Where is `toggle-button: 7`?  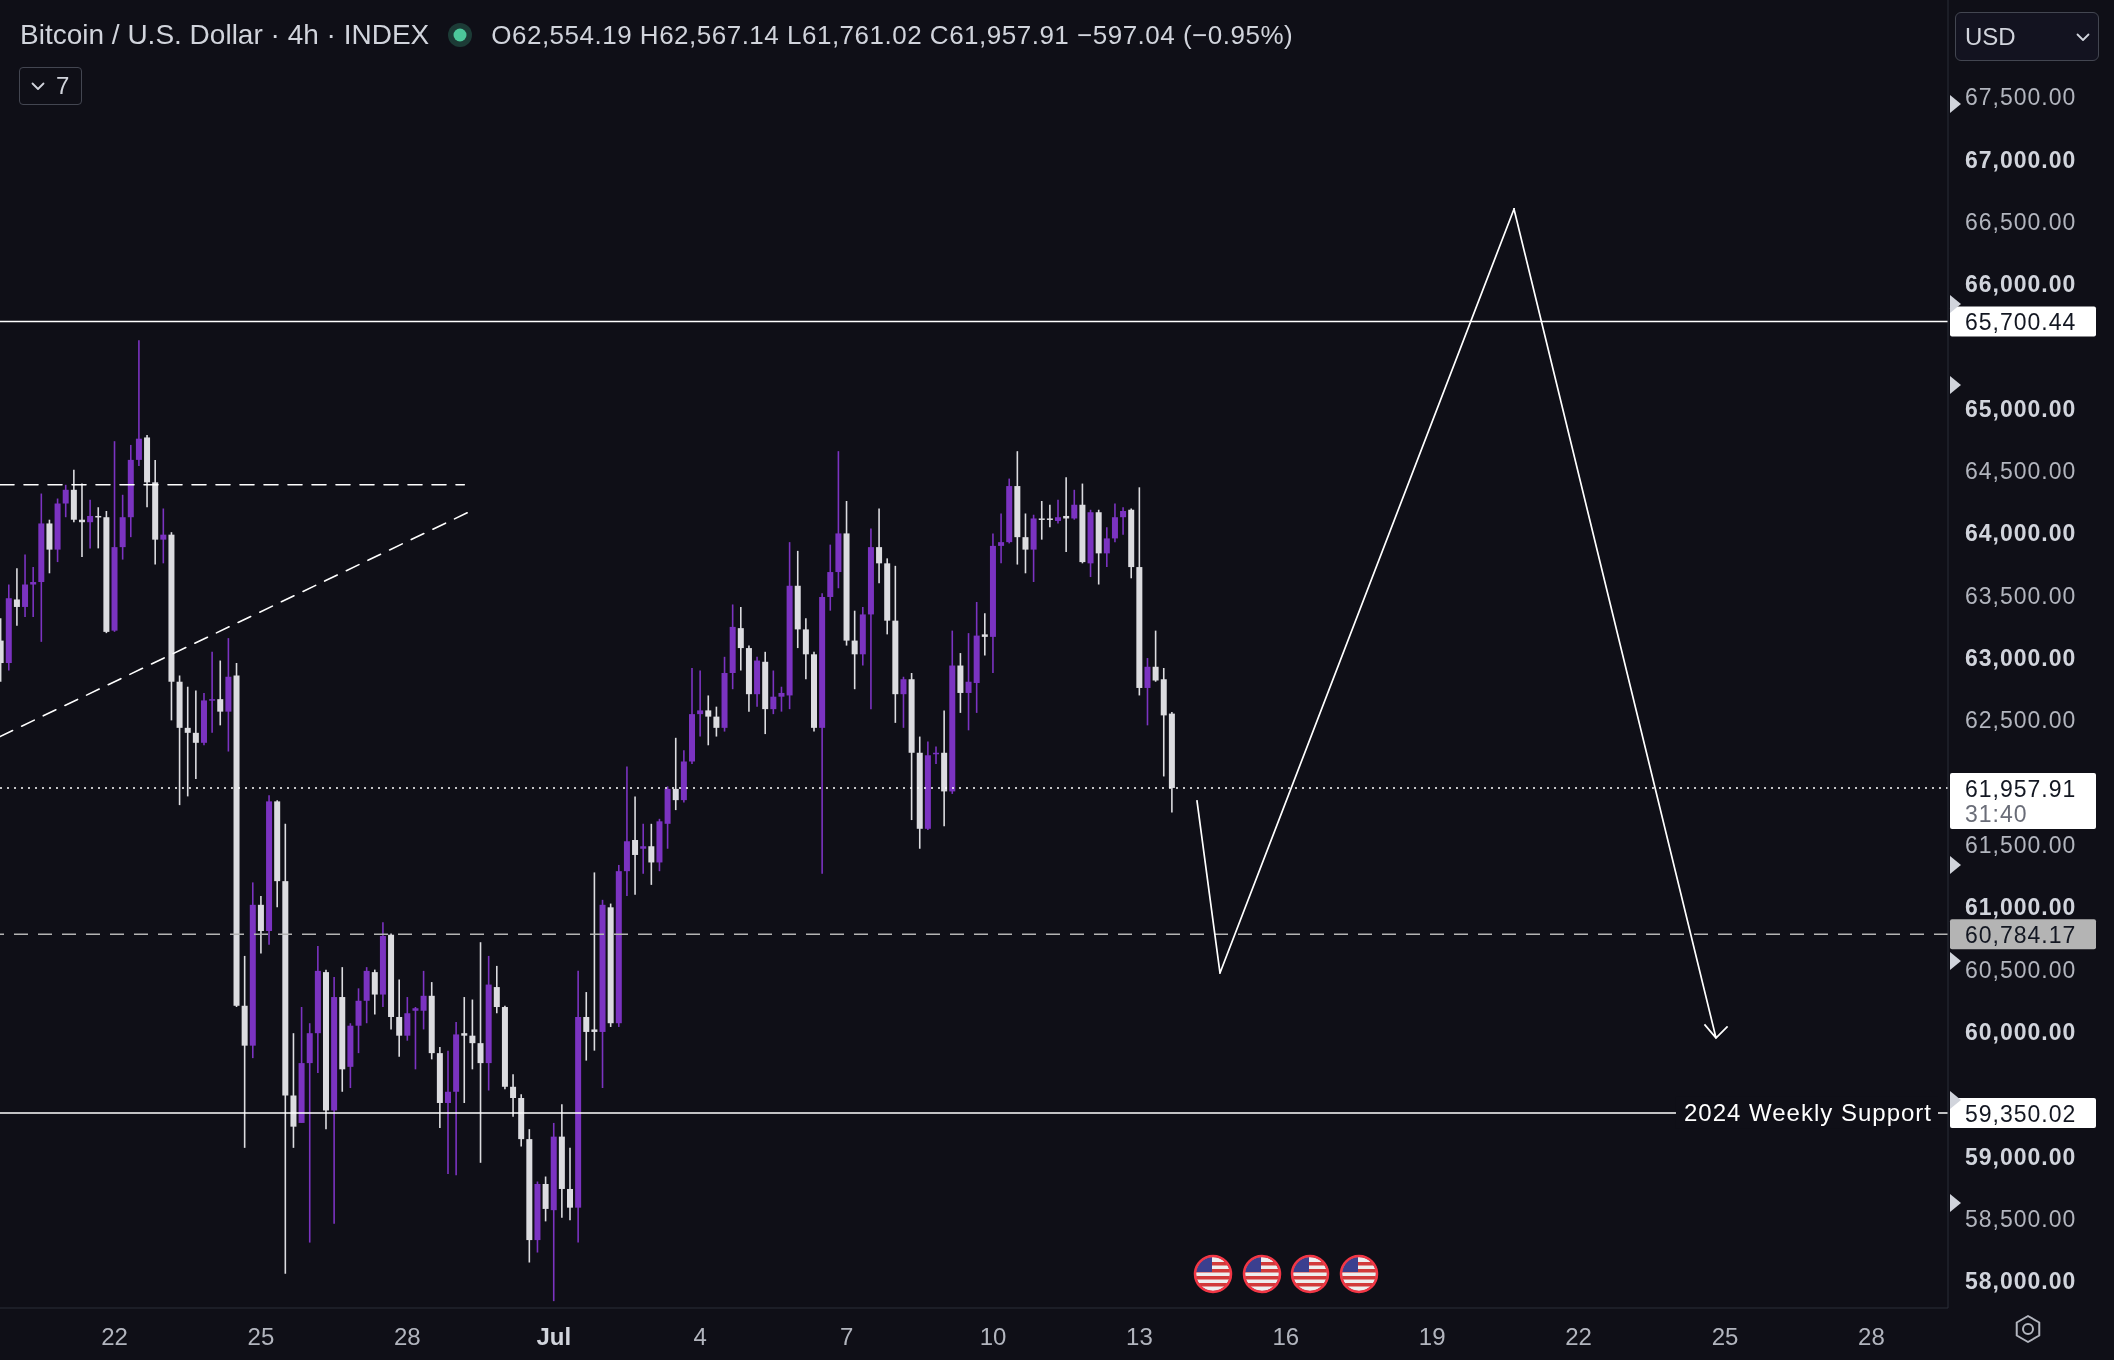 toggle-button: 7 is located at coordinates (50, 86).